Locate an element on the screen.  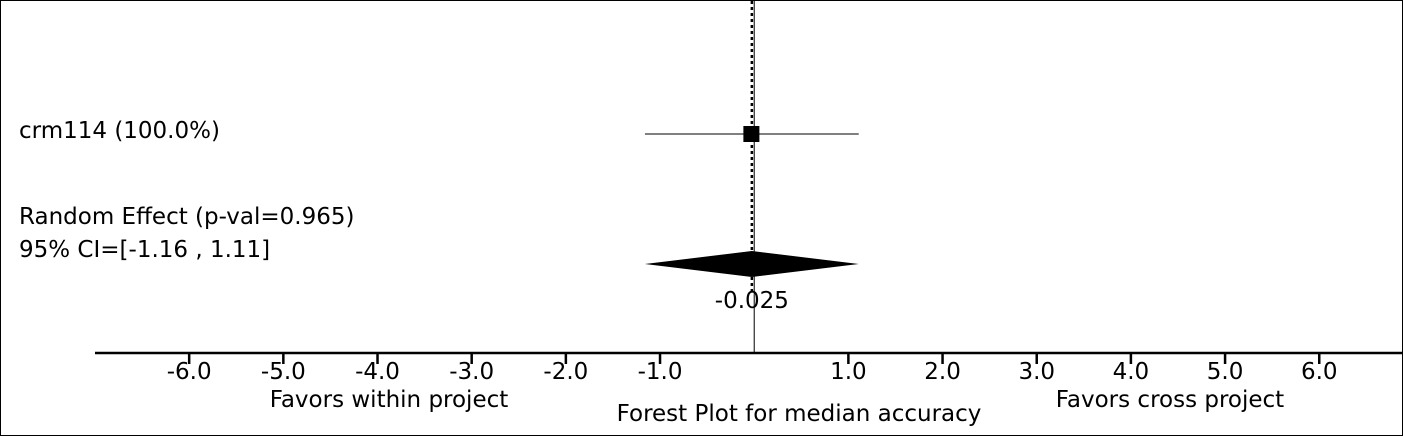
summary-label-line2: 95% CI=[-1.16 , 1.11] is located at coordinates (144, 250).